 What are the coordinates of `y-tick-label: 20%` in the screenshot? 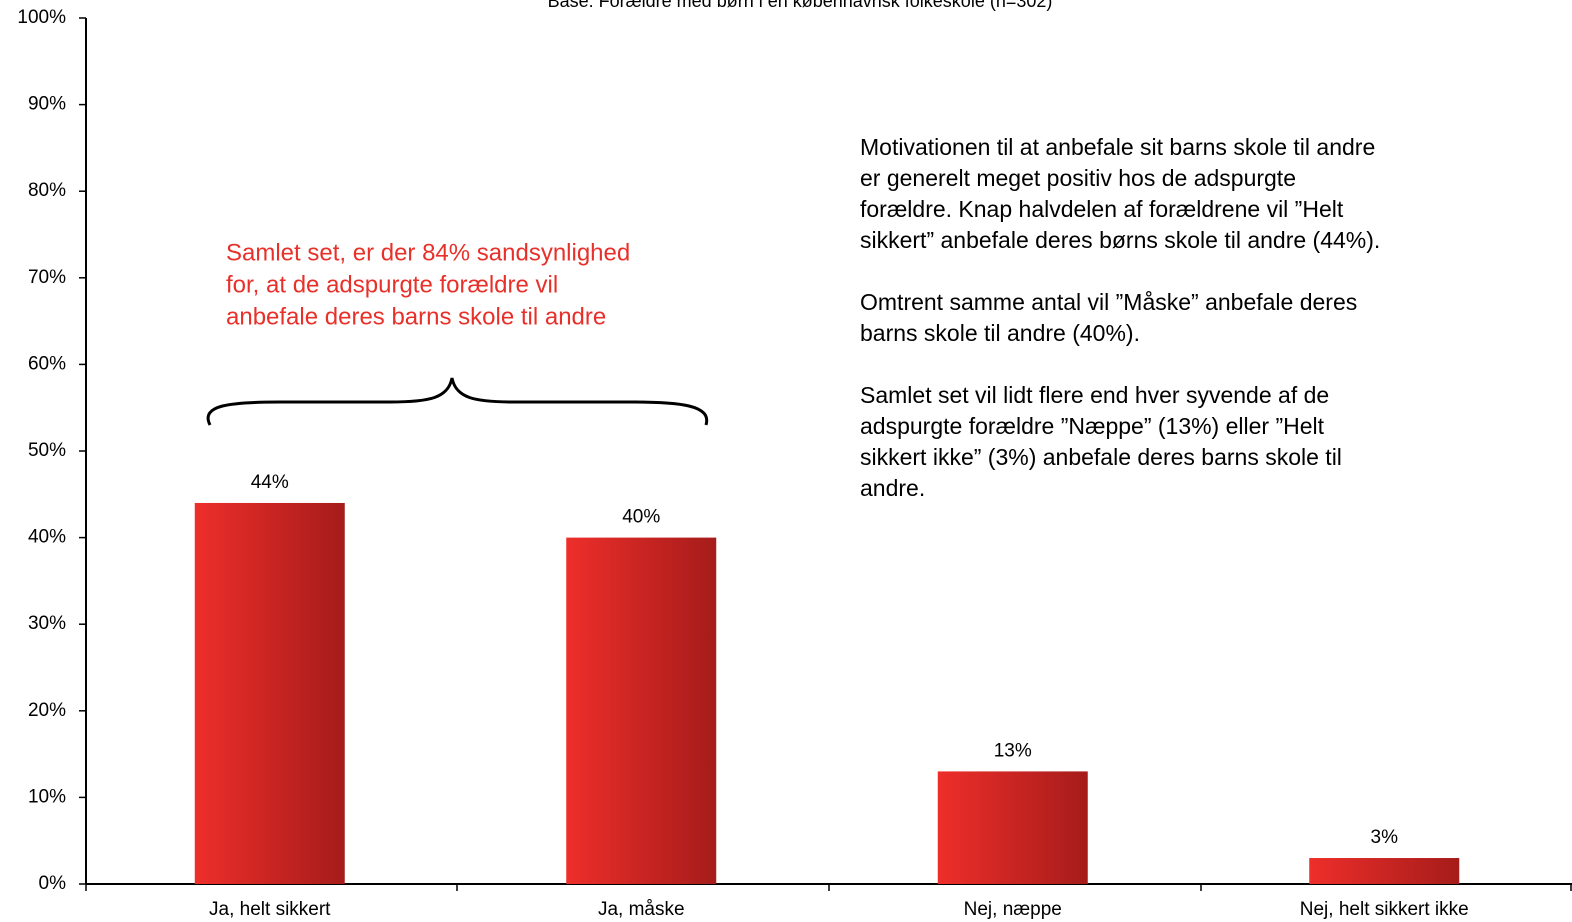 It's located at (47, 710).